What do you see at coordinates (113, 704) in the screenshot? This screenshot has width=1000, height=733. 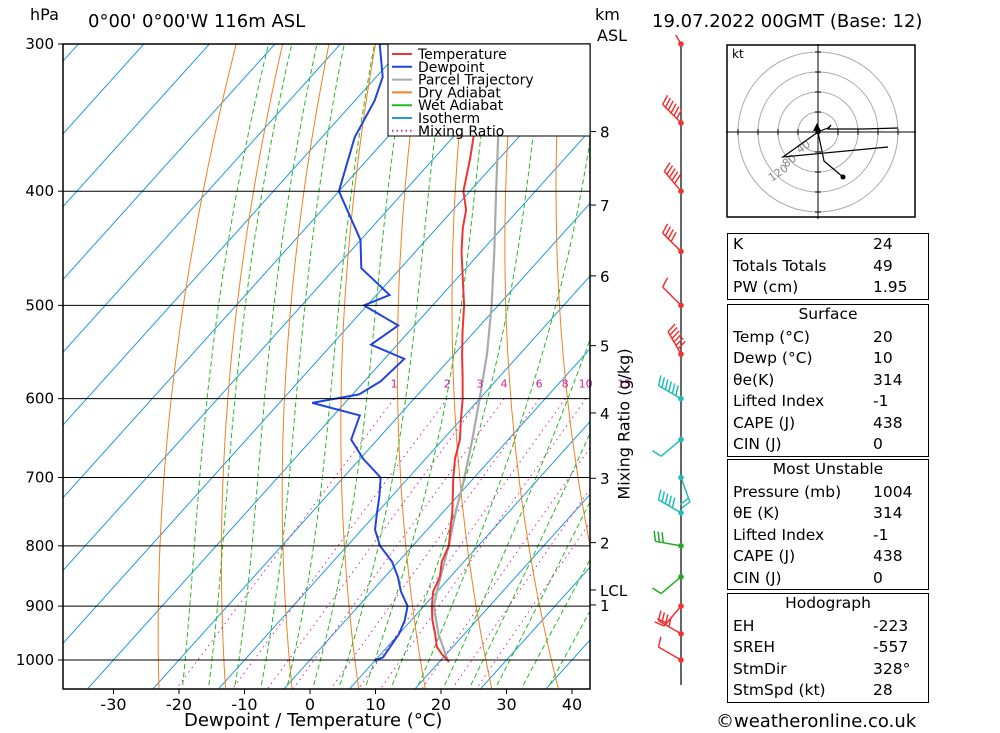 I see `temperature-tick-label: -30` at bounding box center [113, 704].